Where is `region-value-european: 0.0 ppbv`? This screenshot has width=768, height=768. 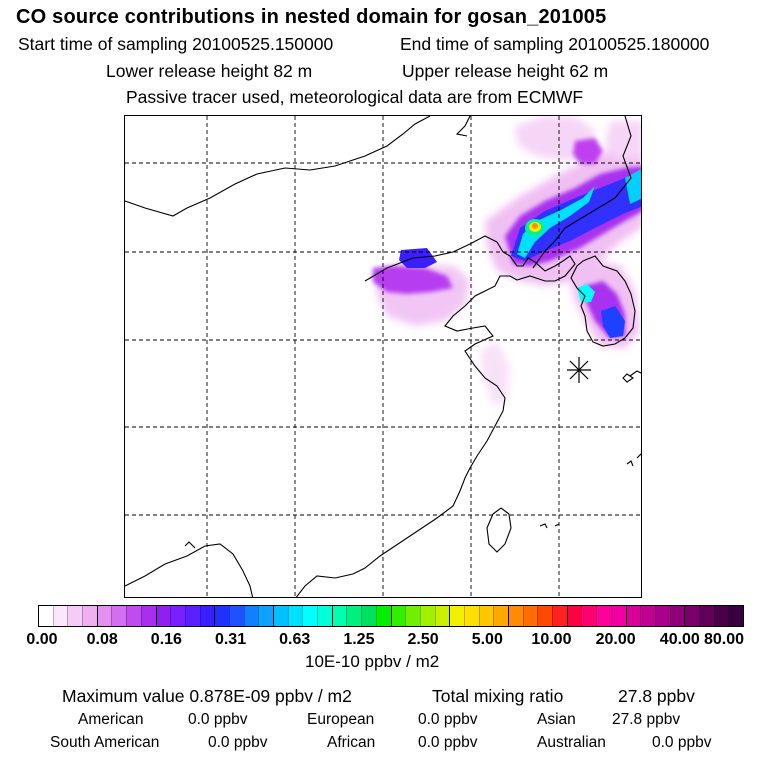 region-value-european: 0.0 ppbv is located at coordinates (448, 719).